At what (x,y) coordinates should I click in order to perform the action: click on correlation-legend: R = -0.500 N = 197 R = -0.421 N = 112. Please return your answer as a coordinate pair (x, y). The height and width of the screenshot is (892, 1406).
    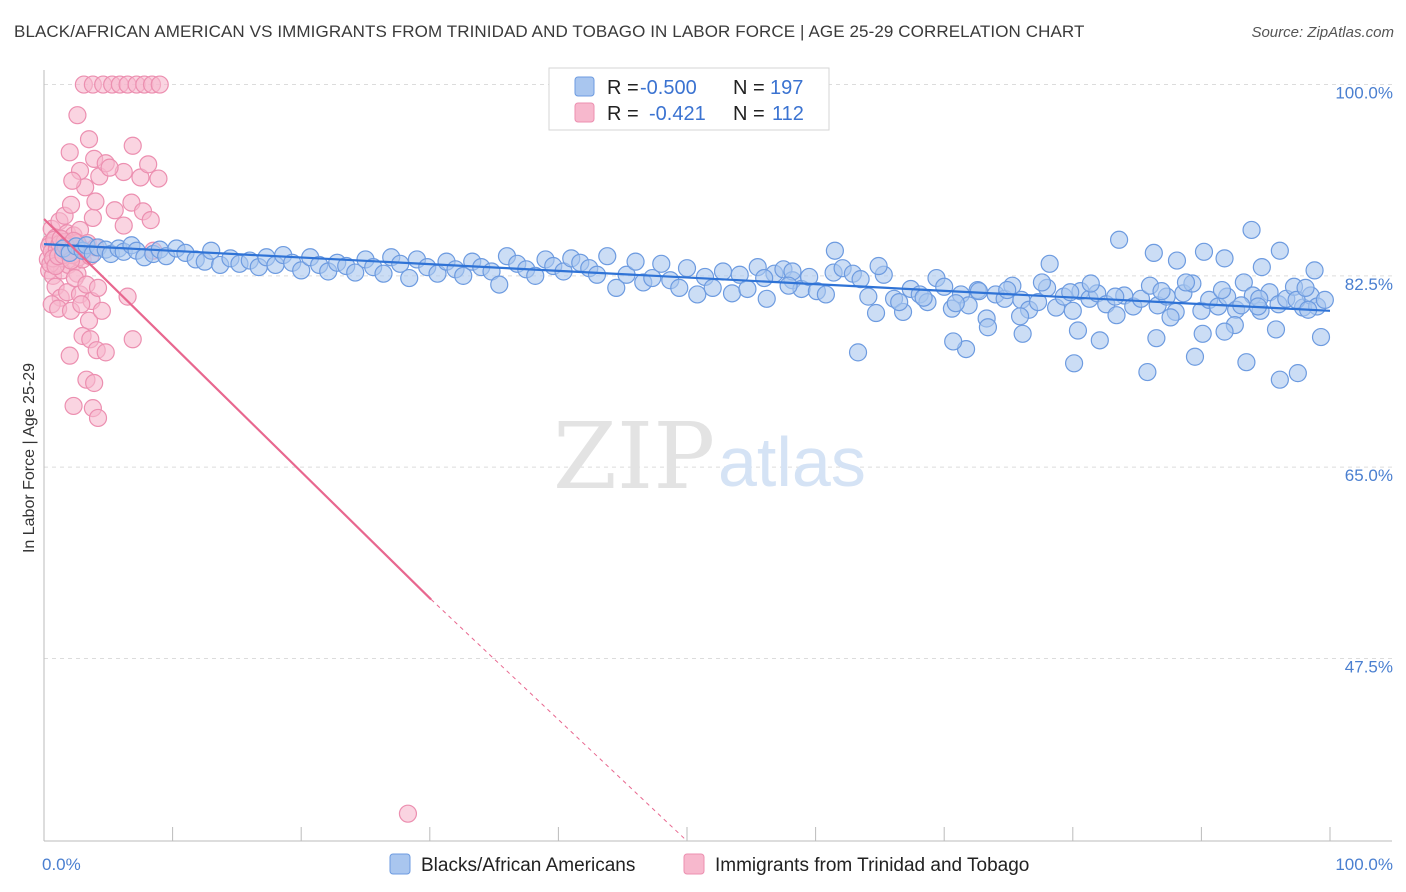
    Looking at the image, I should click on (689, 99).